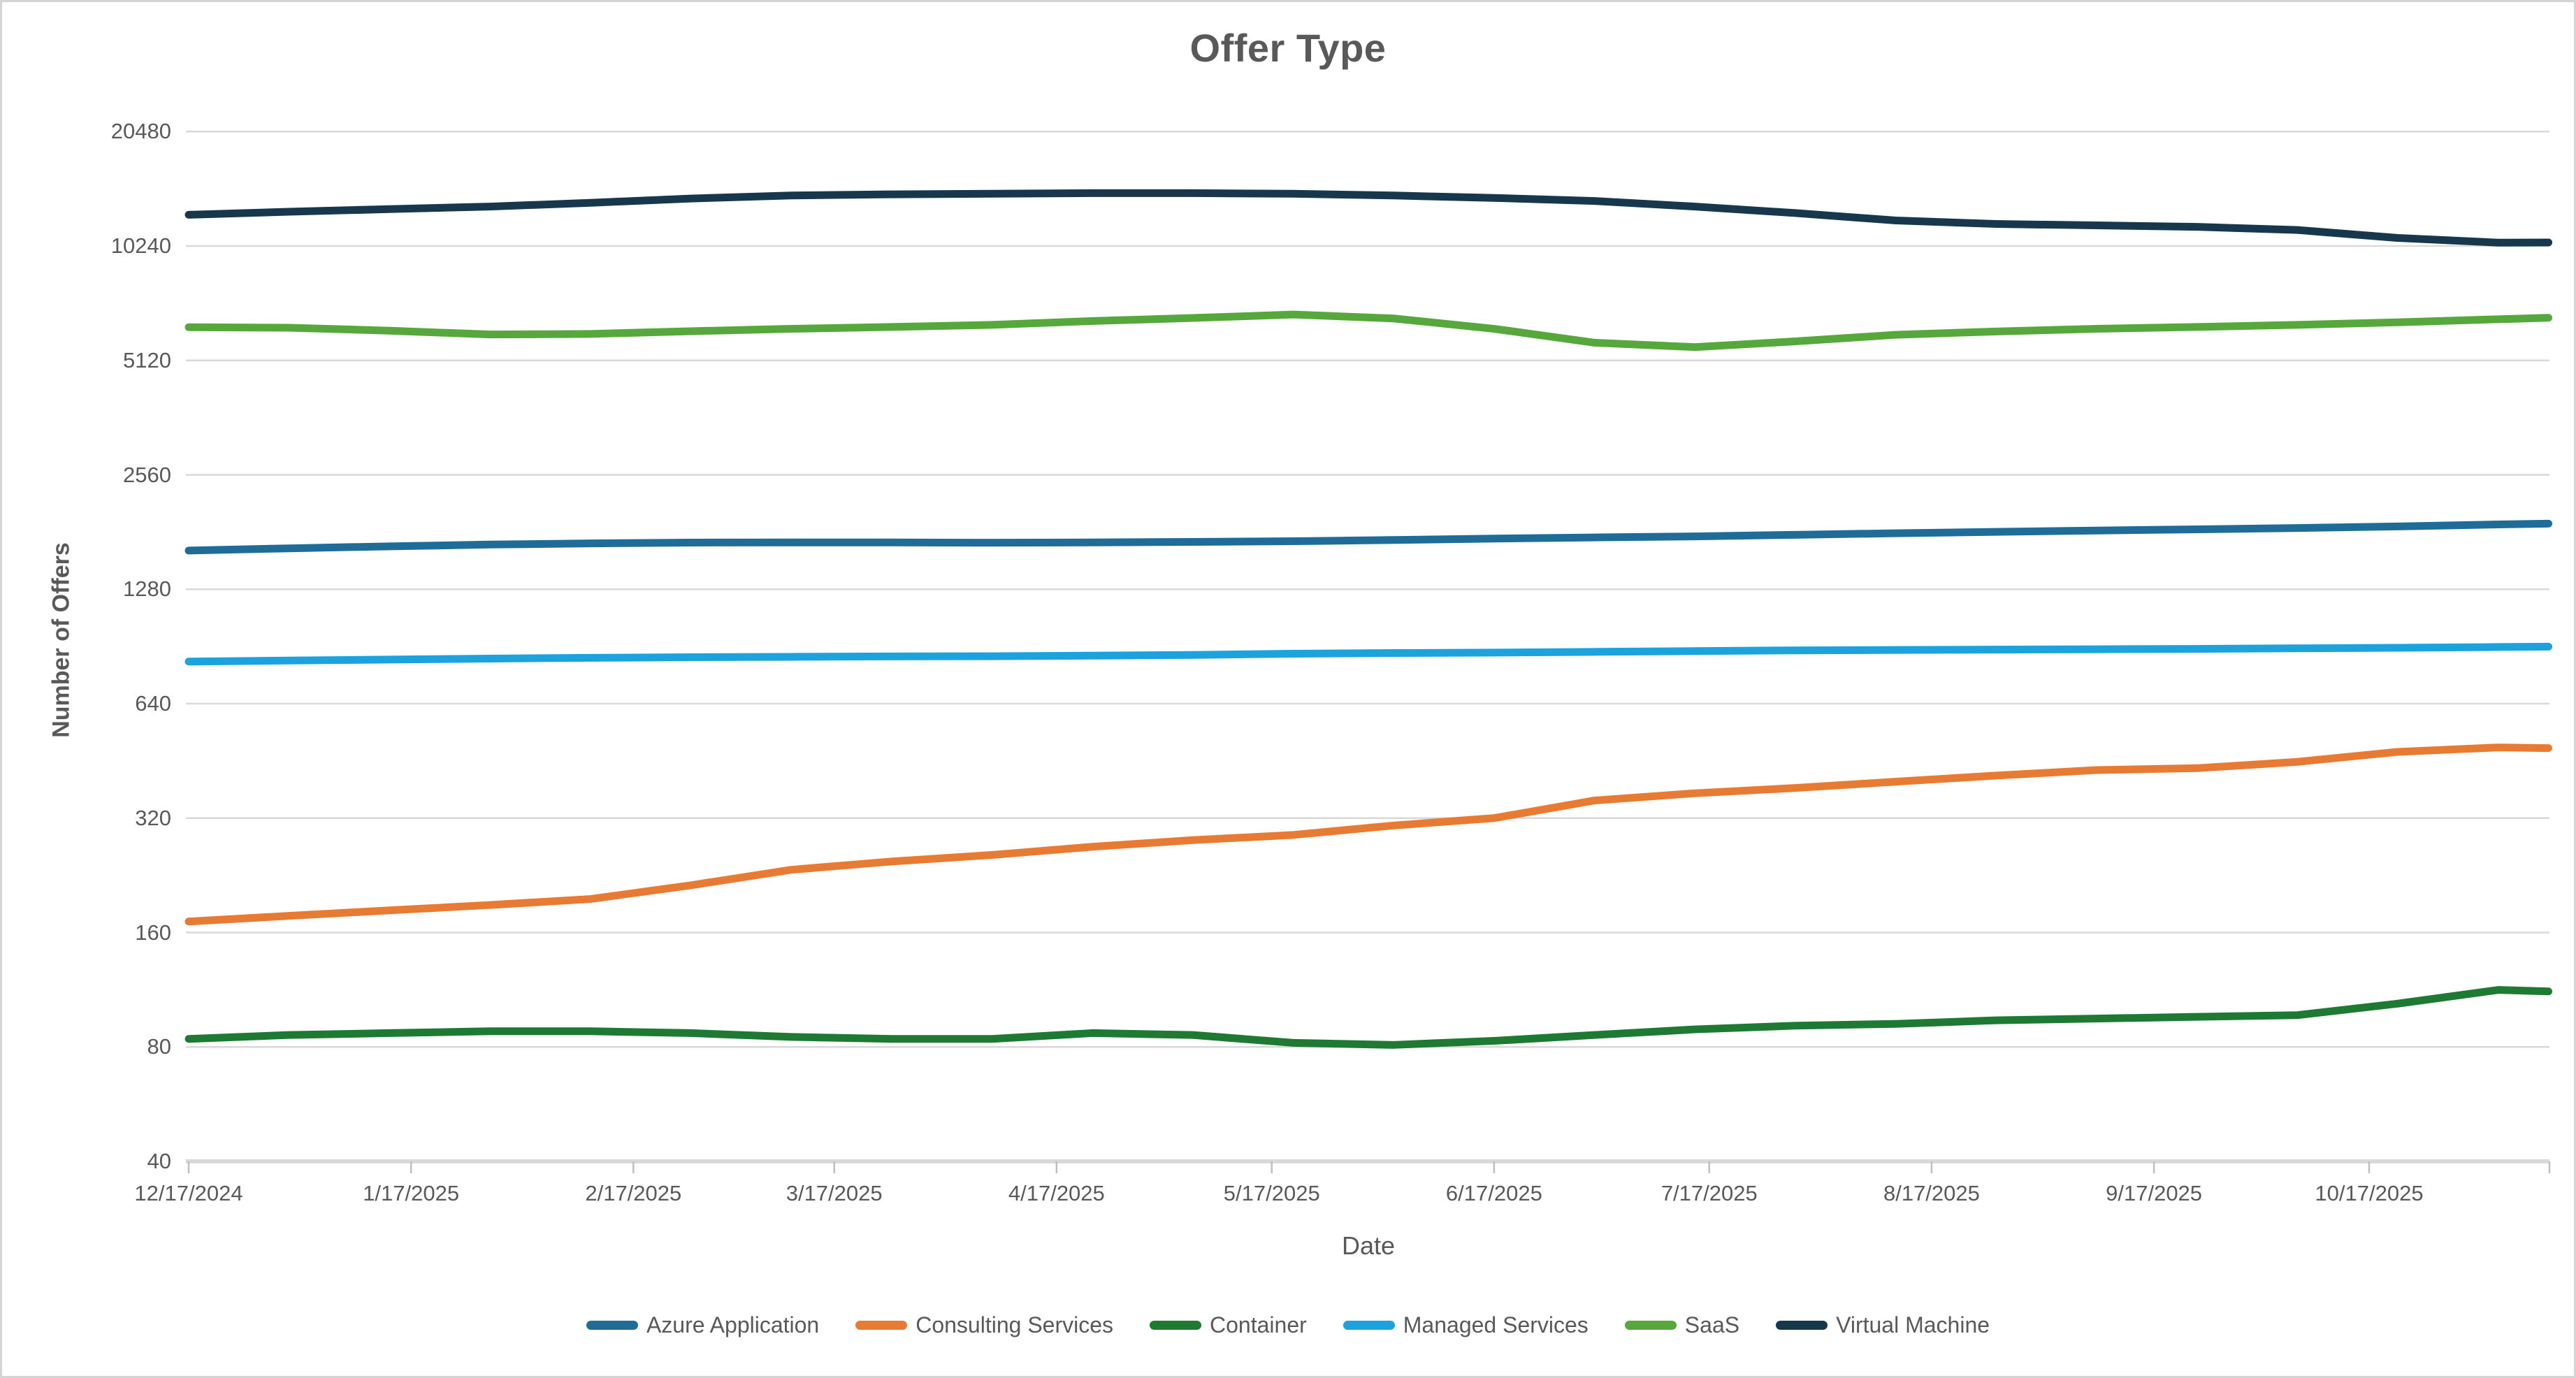 The width and height of the screenshot is (2576, 1378). I want to click on y-tick-label-1280: 1280, so click(147, 589).